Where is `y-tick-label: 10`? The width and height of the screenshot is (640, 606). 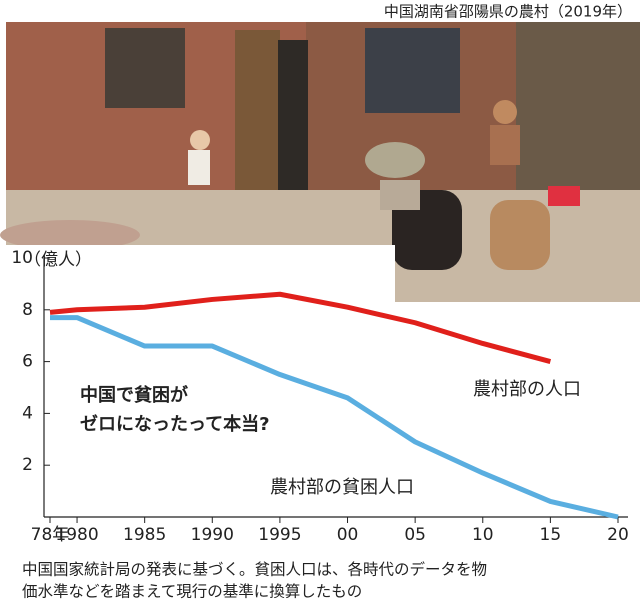 y-tick-label: 10 is located at coordinates (22, 258).